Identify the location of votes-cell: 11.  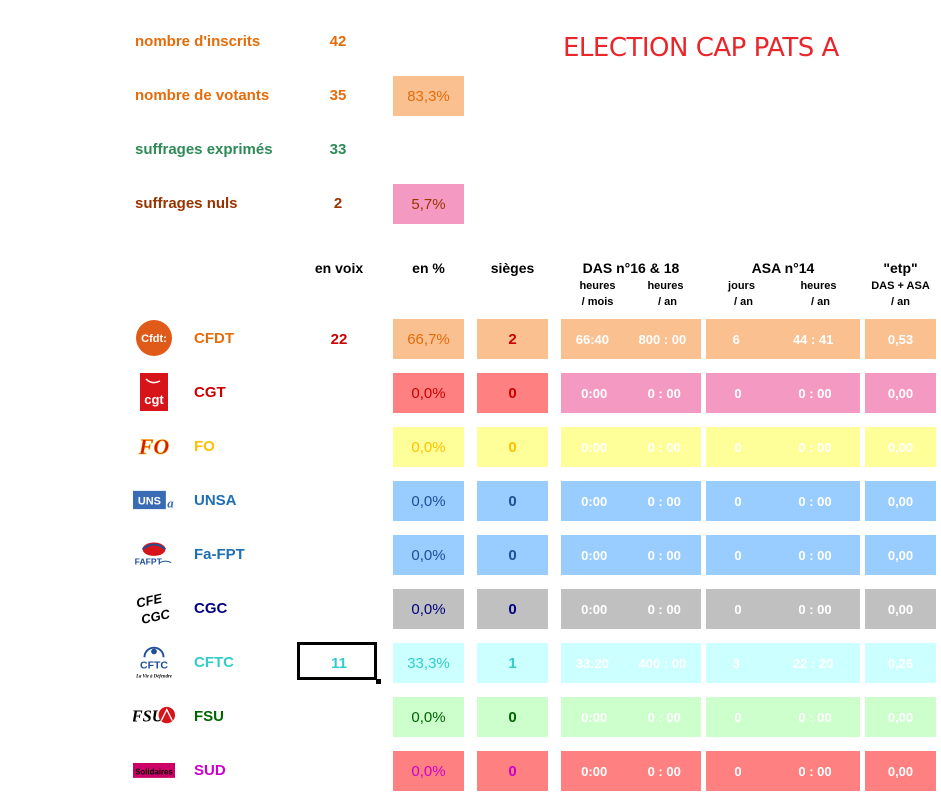
(339, 663).